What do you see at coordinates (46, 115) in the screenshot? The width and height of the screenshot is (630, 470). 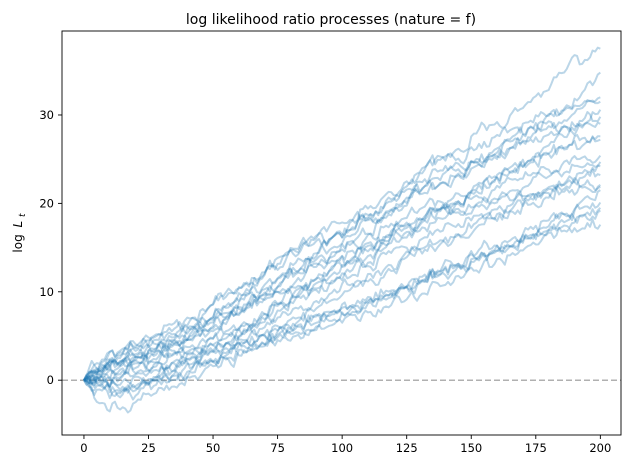 I see `y-tick-label: 30` at bounding box center [46, 115].